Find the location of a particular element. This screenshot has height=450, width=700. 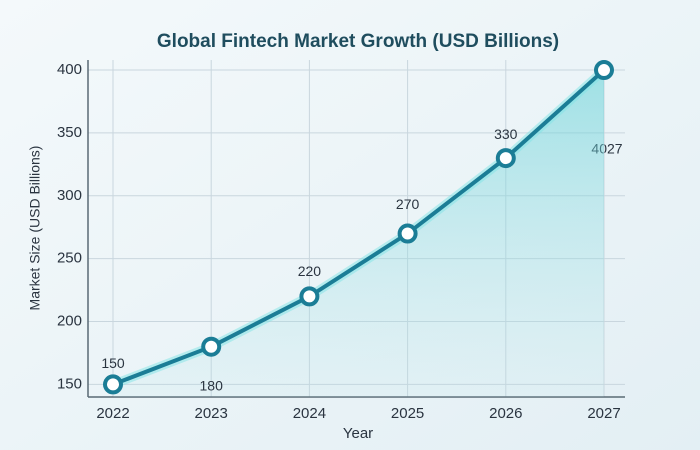

x-tick-label: 2023 is located at coordinates (211, 413).